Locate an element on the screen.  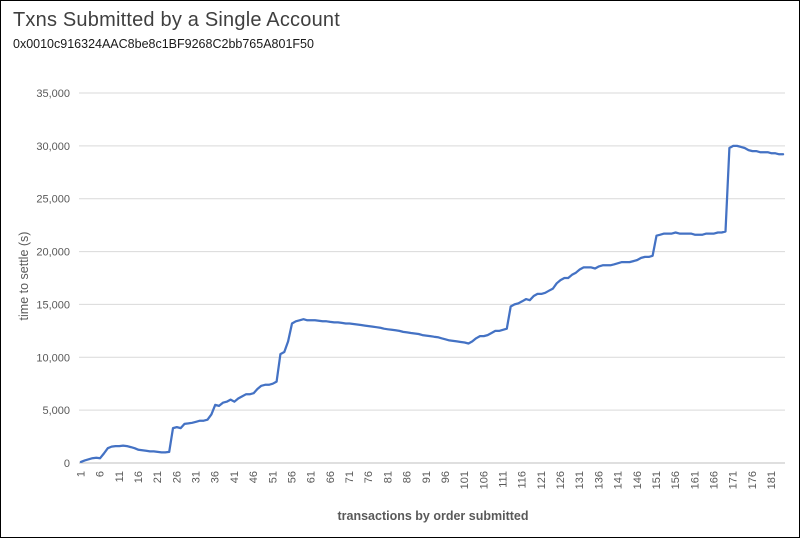
x-axis-tick-label: 131 is located at coordinates (580, 480).